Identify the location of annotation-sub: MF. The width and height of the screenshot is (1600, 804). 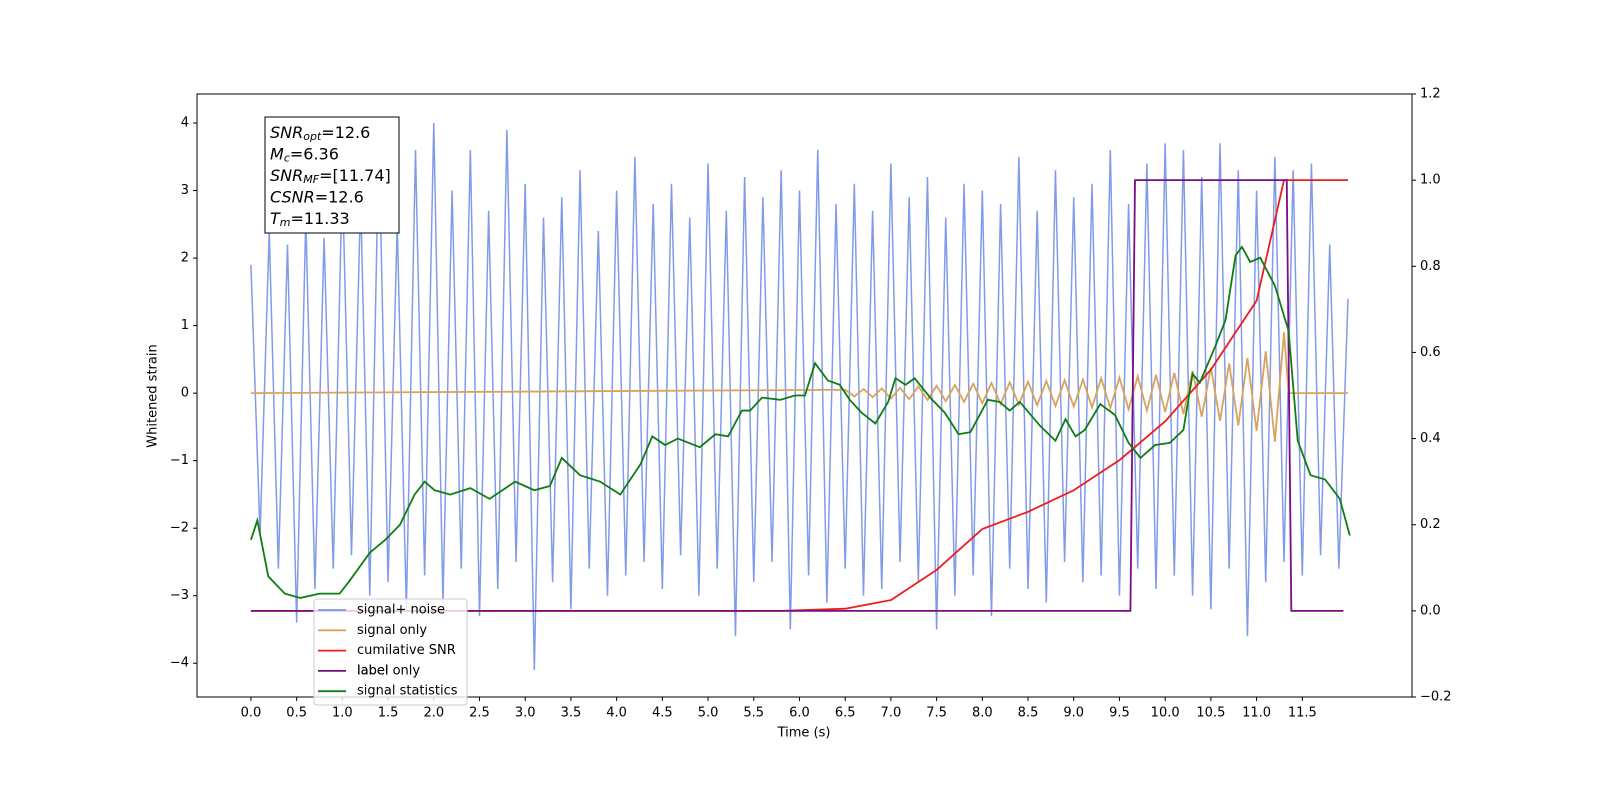
(311, 179).